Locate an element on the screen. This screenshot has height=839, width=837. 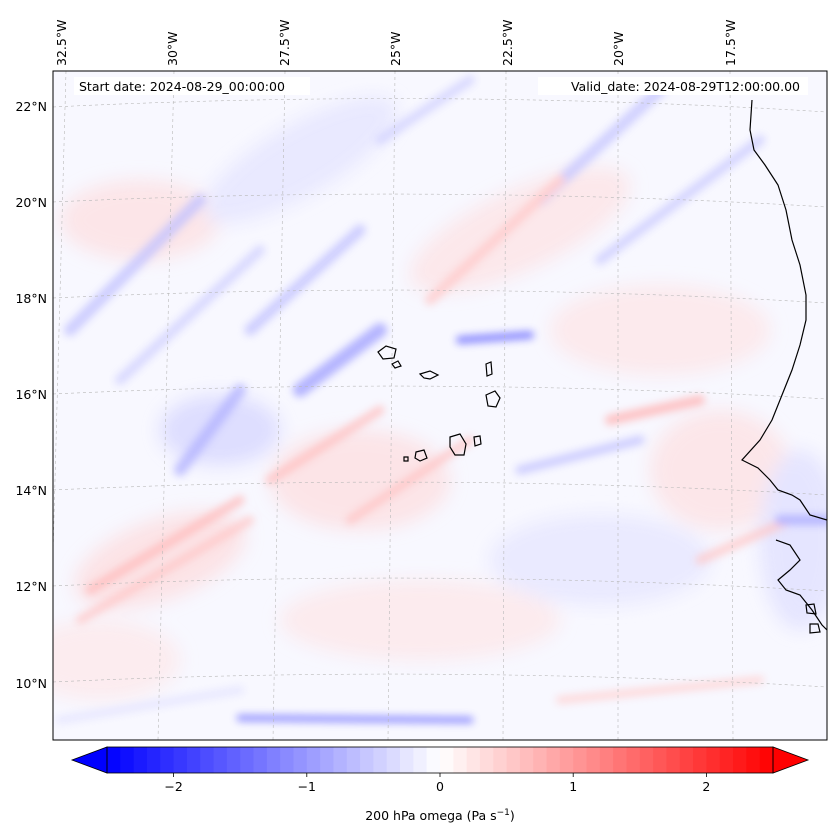
colorbar-ticks: −2 −1 0 1 2 is located at coordinates (437, 783).